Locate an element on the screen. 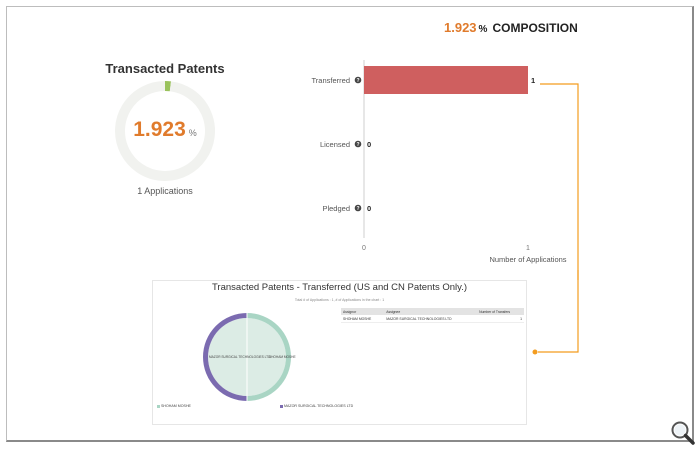  legend-label-shoham: SHOHAM MOSHE is located at coordinates (176, 406).